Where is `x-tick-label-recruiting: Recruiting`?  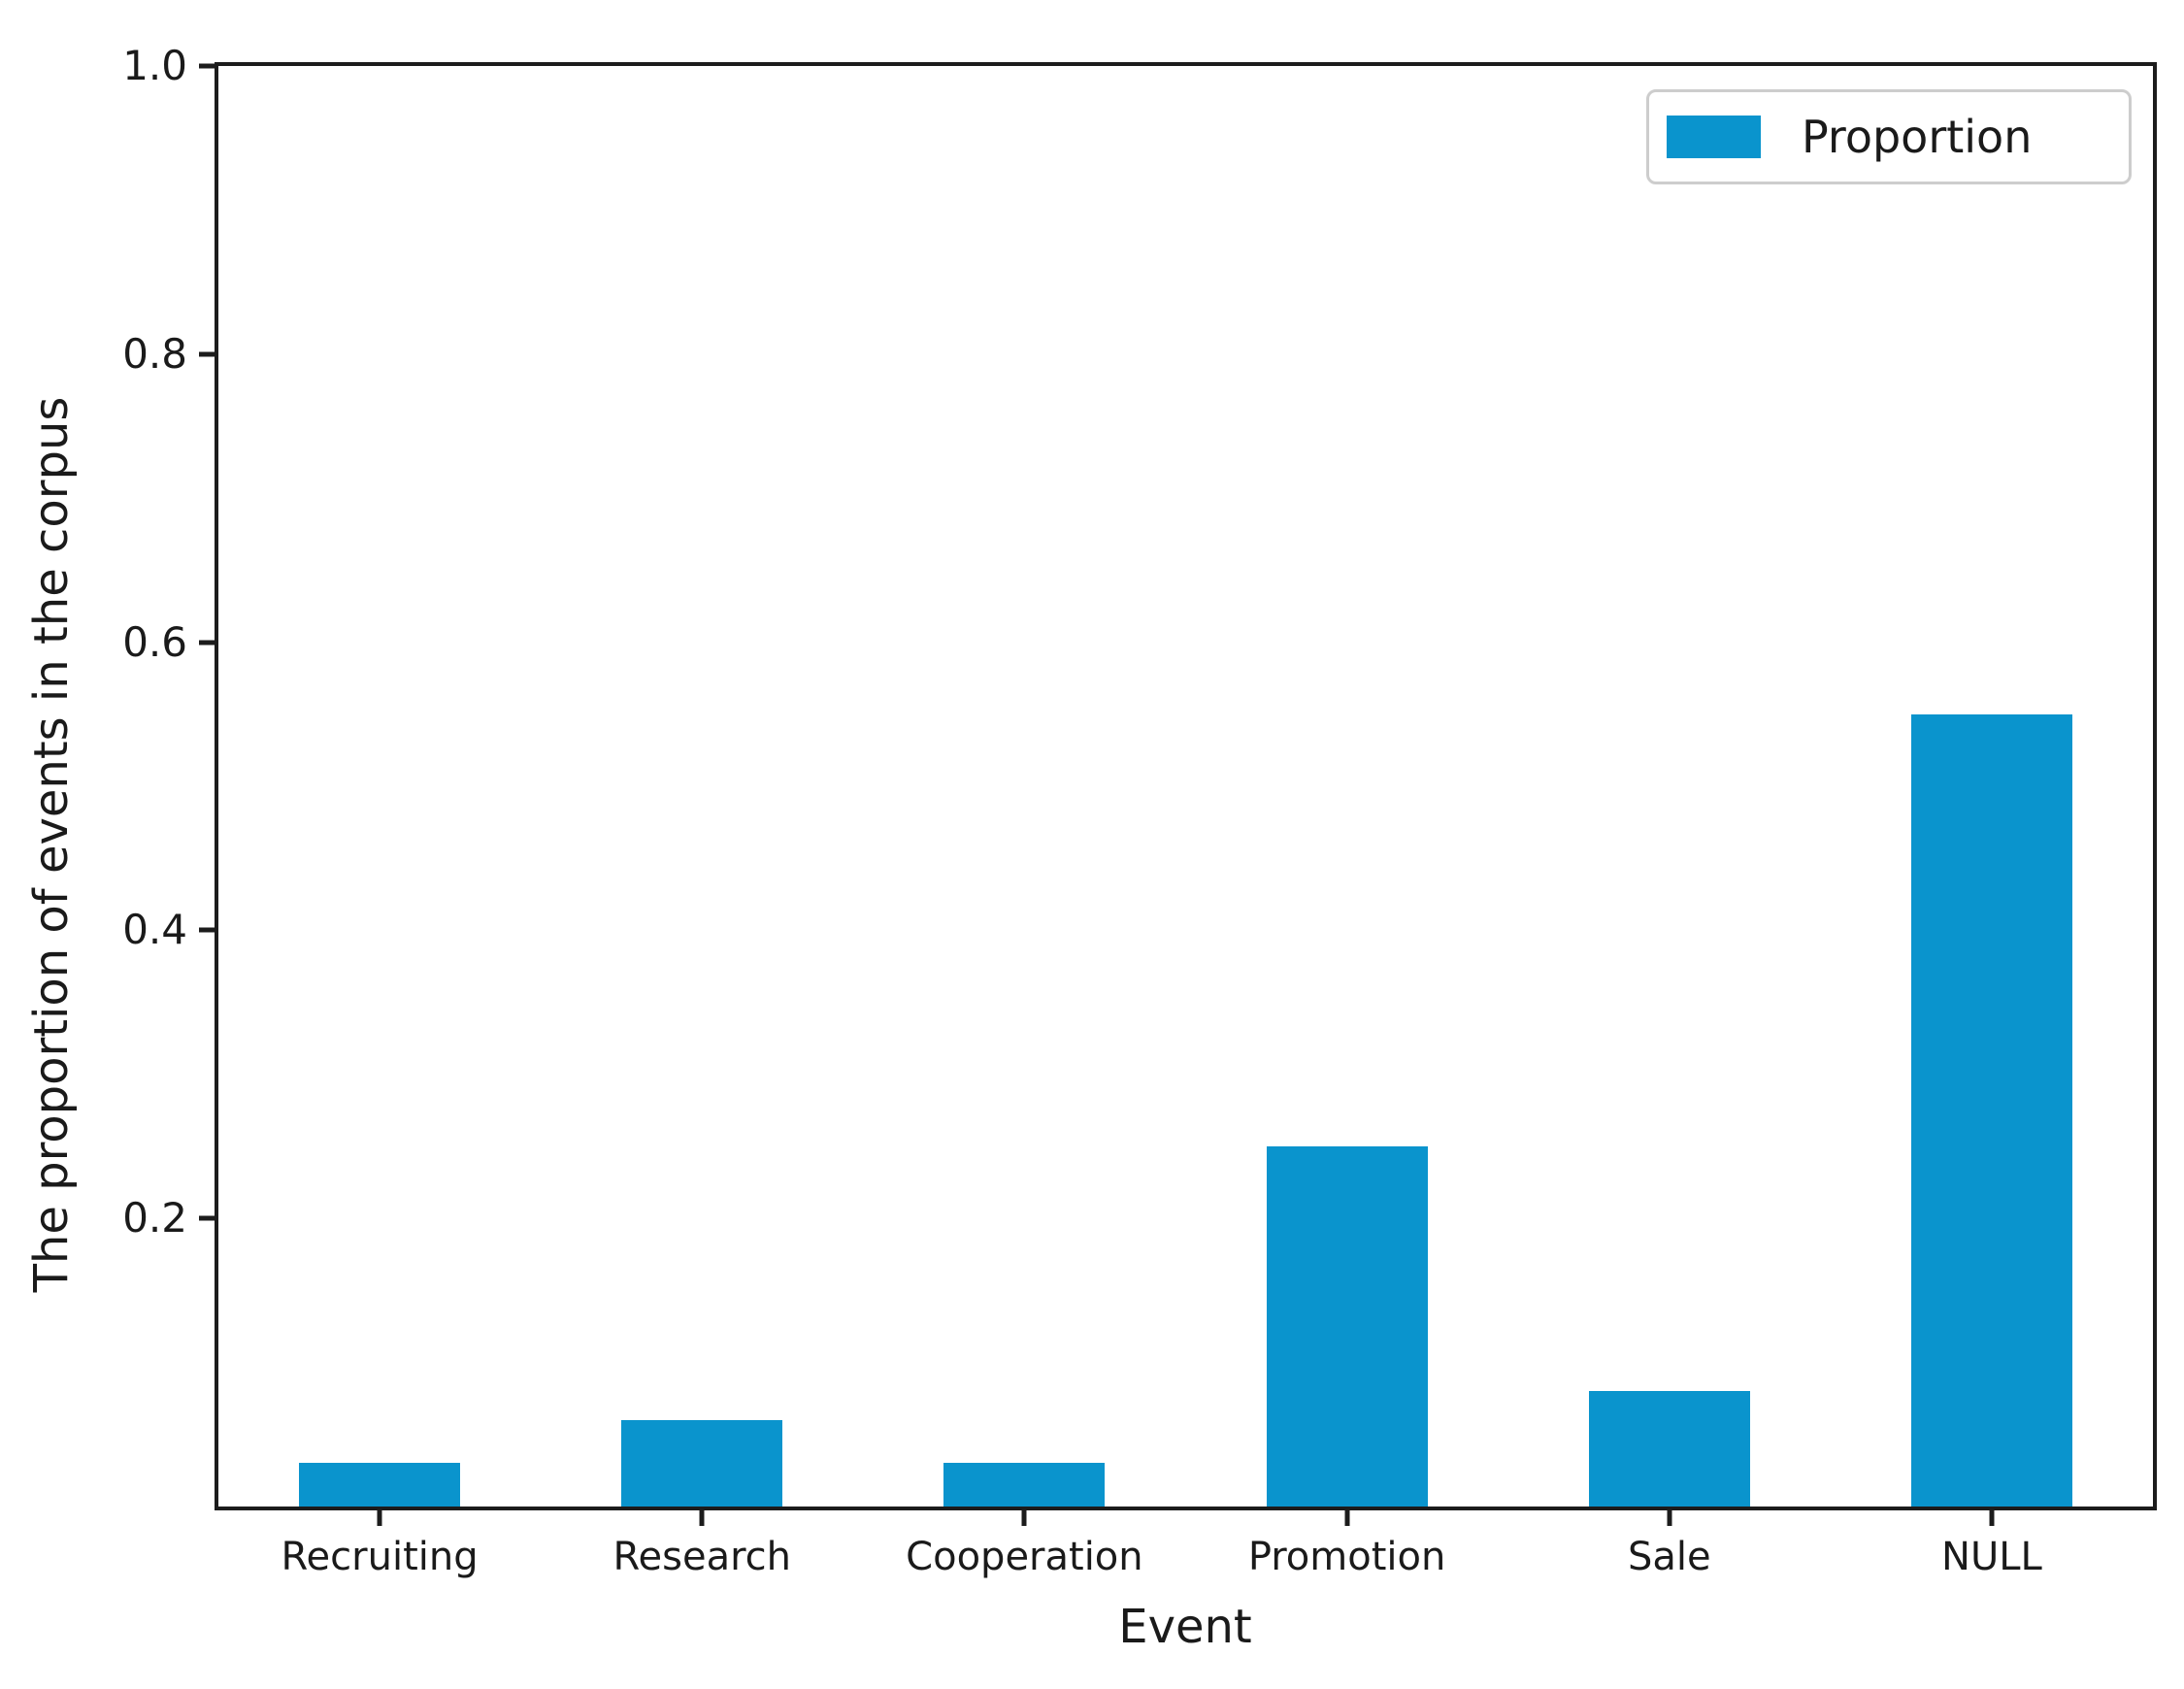
x-tick-label-recruiting: Recruiting is located at coordinates (380, 1557).